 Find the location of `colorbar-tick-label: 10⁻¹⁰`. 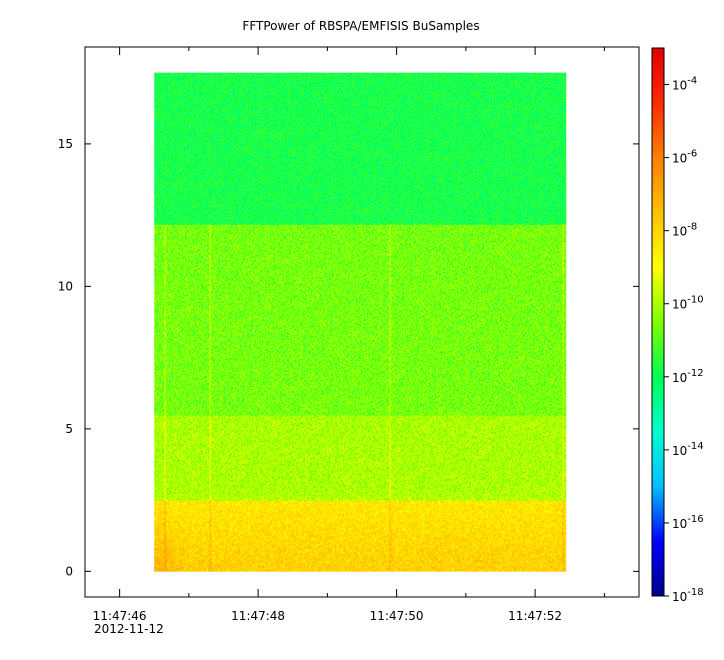

colorbar-tick-label: 10⁻¹⁰ is located at coordinates (688, 303).